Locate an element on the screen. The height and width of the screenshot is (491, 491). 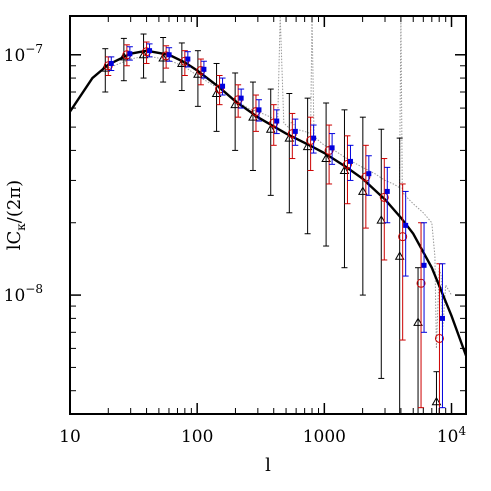
x-axis-label: l is located at coordinates (268, 465).